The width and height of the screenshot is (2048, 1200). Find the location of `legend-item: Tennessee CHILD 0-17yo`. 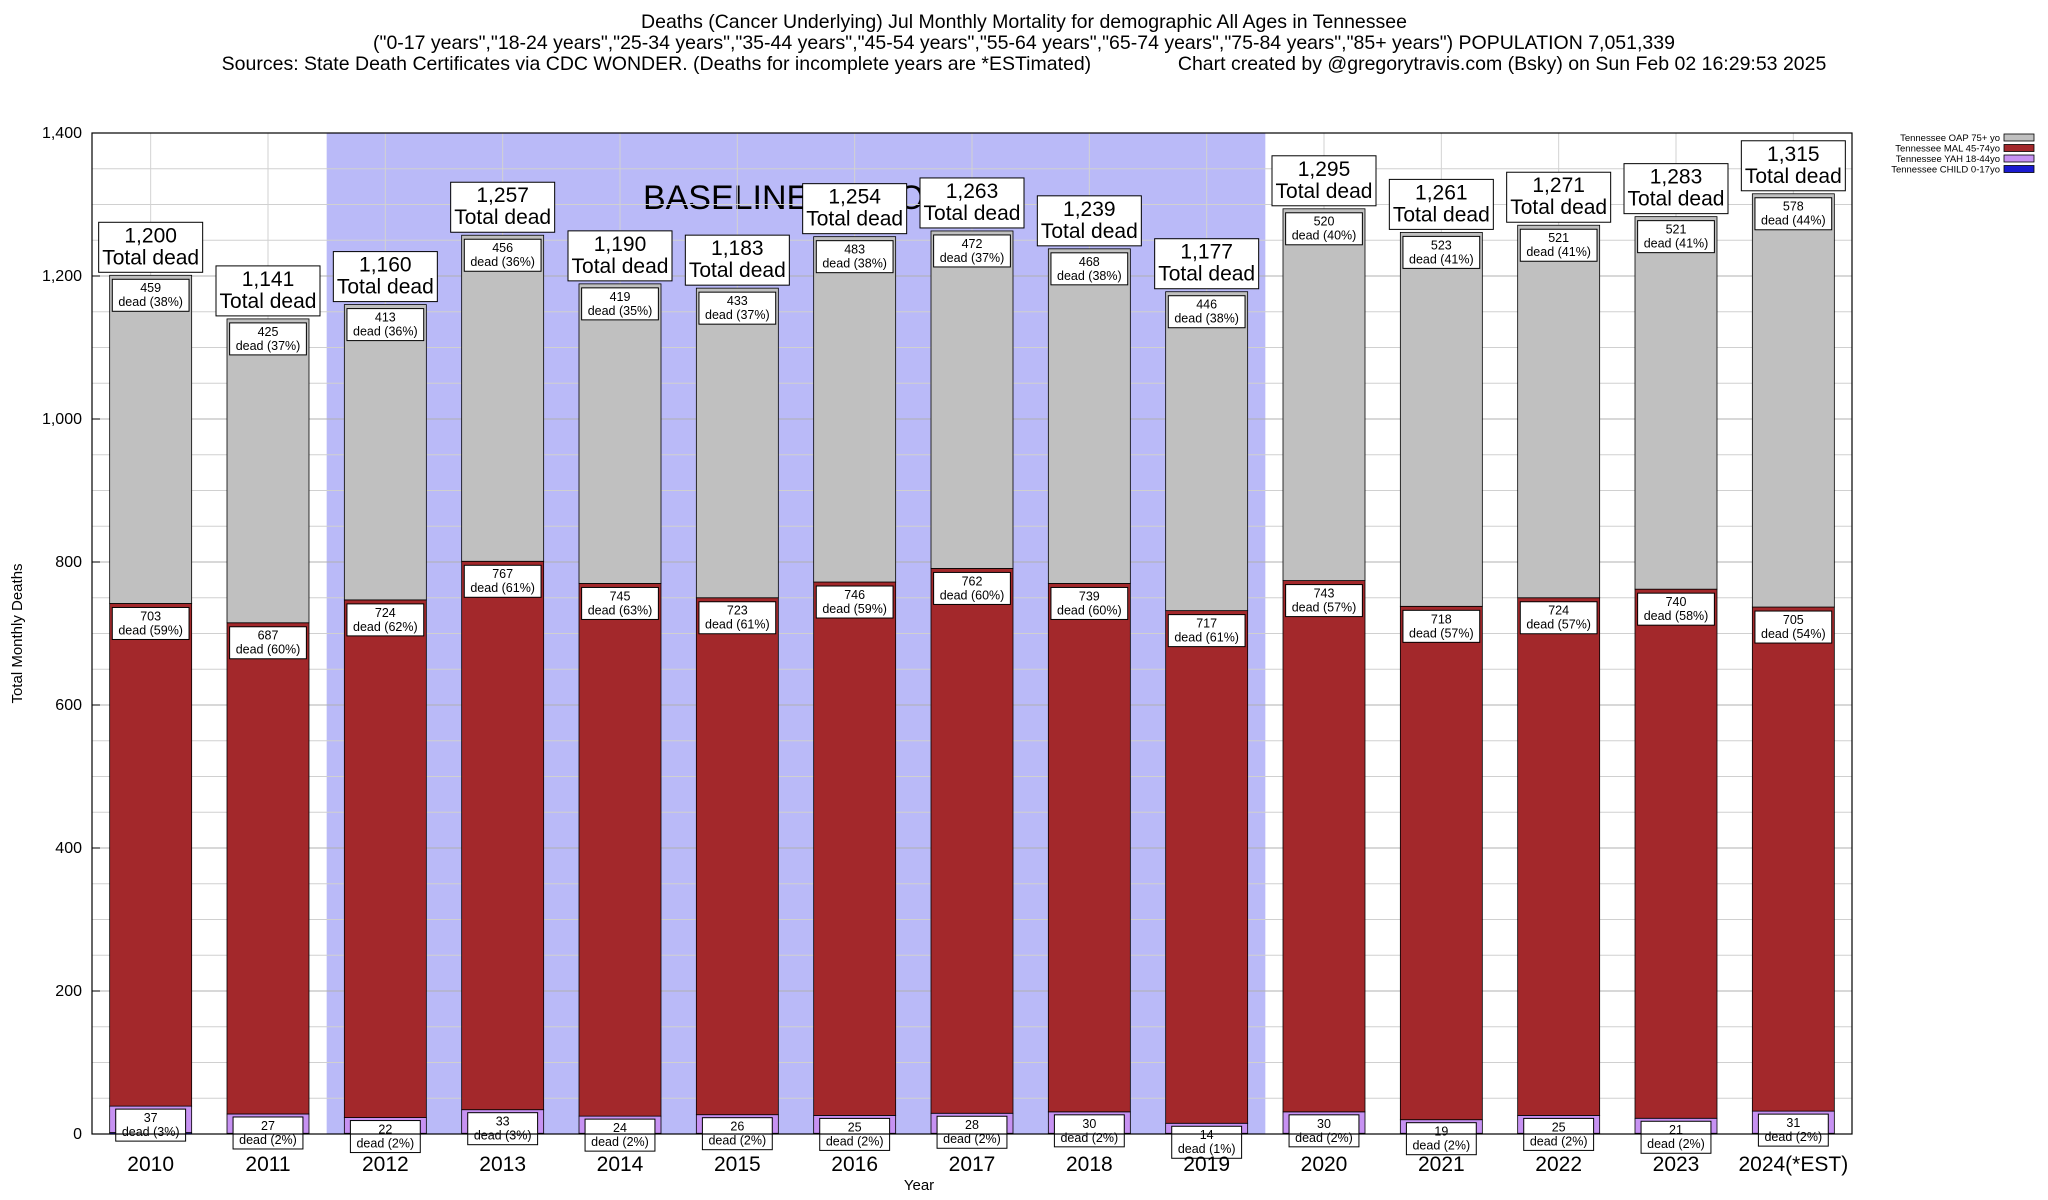

legend-item: Tennessee CHILD 0-17yo is located at coordinates (1963, 170).